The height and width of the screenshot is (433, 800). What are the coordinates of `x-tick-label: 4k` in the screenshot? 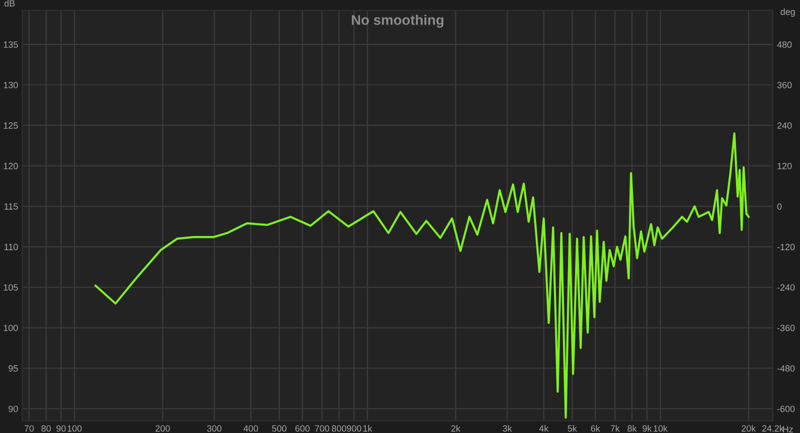 It's located at (544, 428).